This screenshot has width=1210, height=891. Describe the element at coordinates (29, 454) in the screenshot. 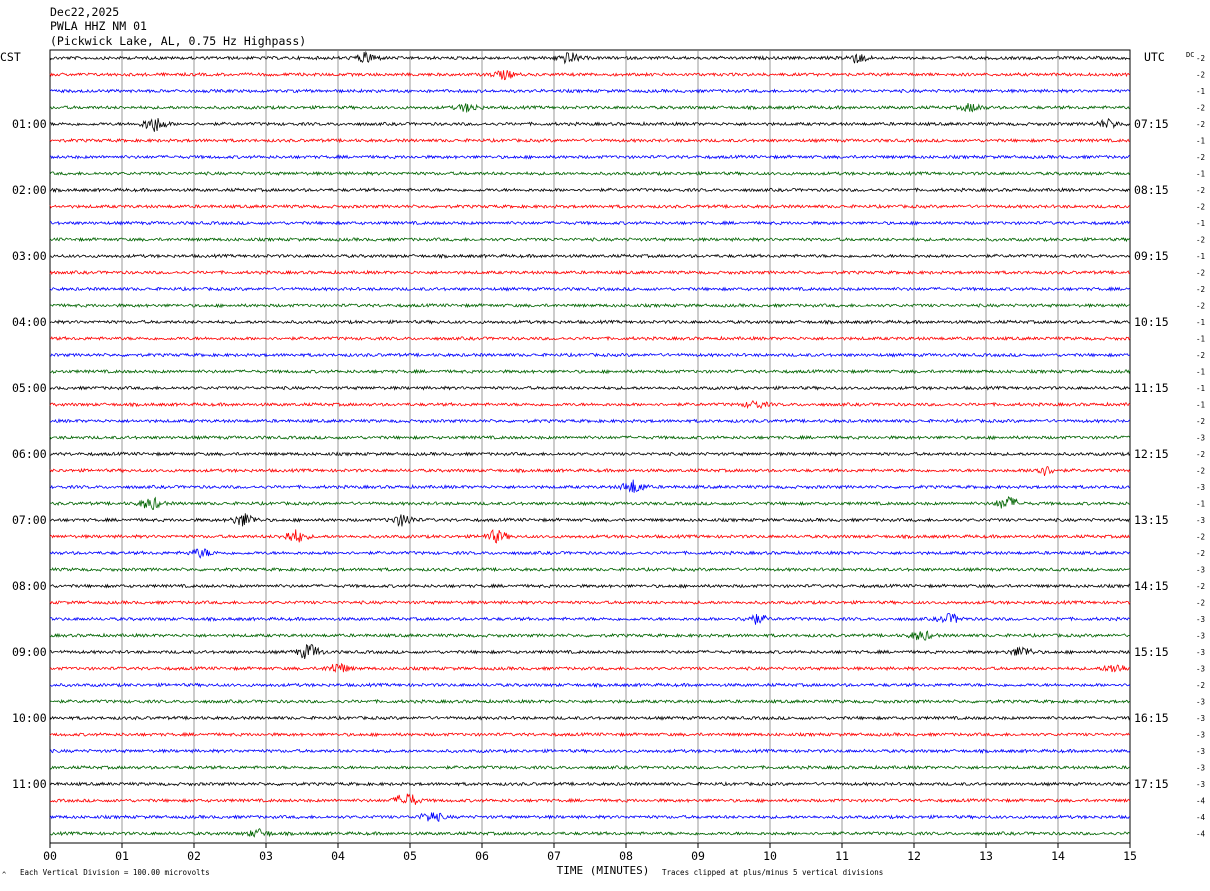

I see `left-hour-label: 06:00` at that location.